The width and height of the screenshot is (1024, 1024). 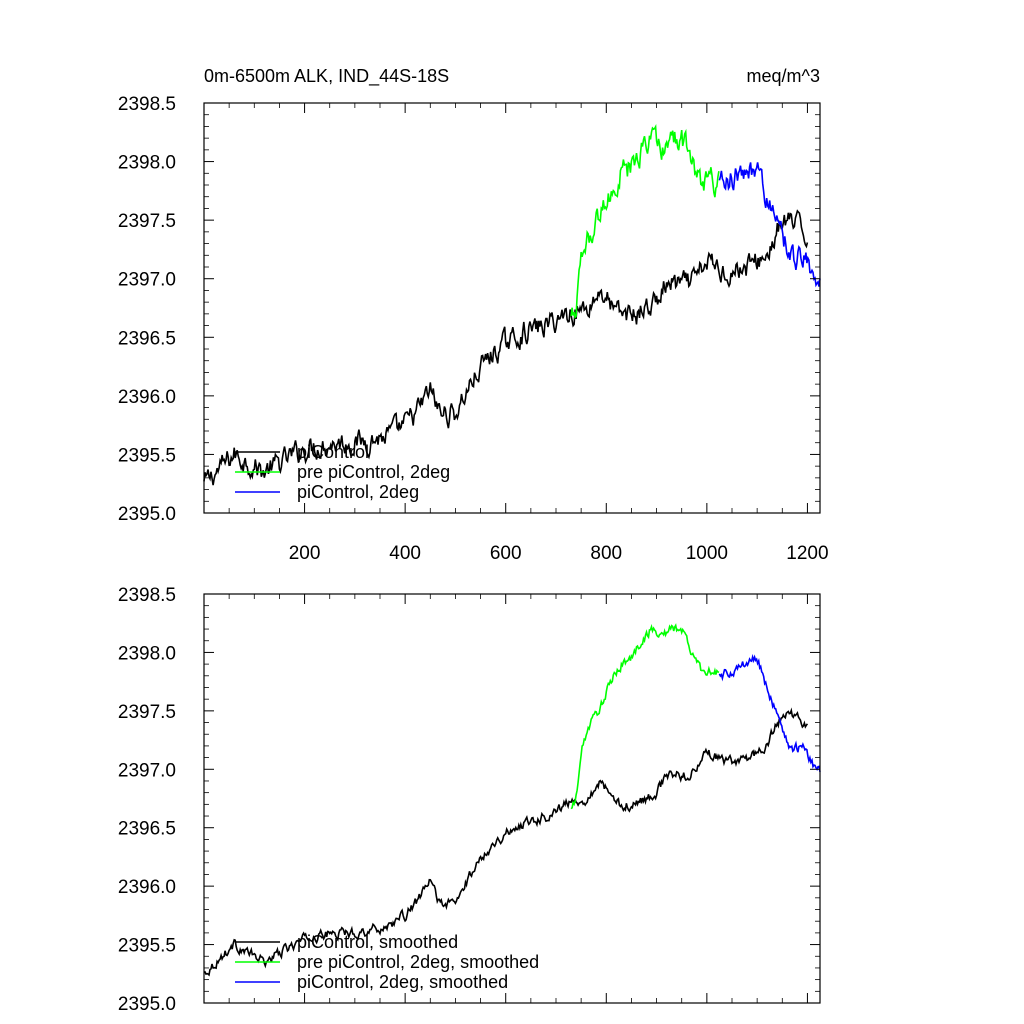 I want to click on chart-units: meq/m^3, so click(x=783, y=76).